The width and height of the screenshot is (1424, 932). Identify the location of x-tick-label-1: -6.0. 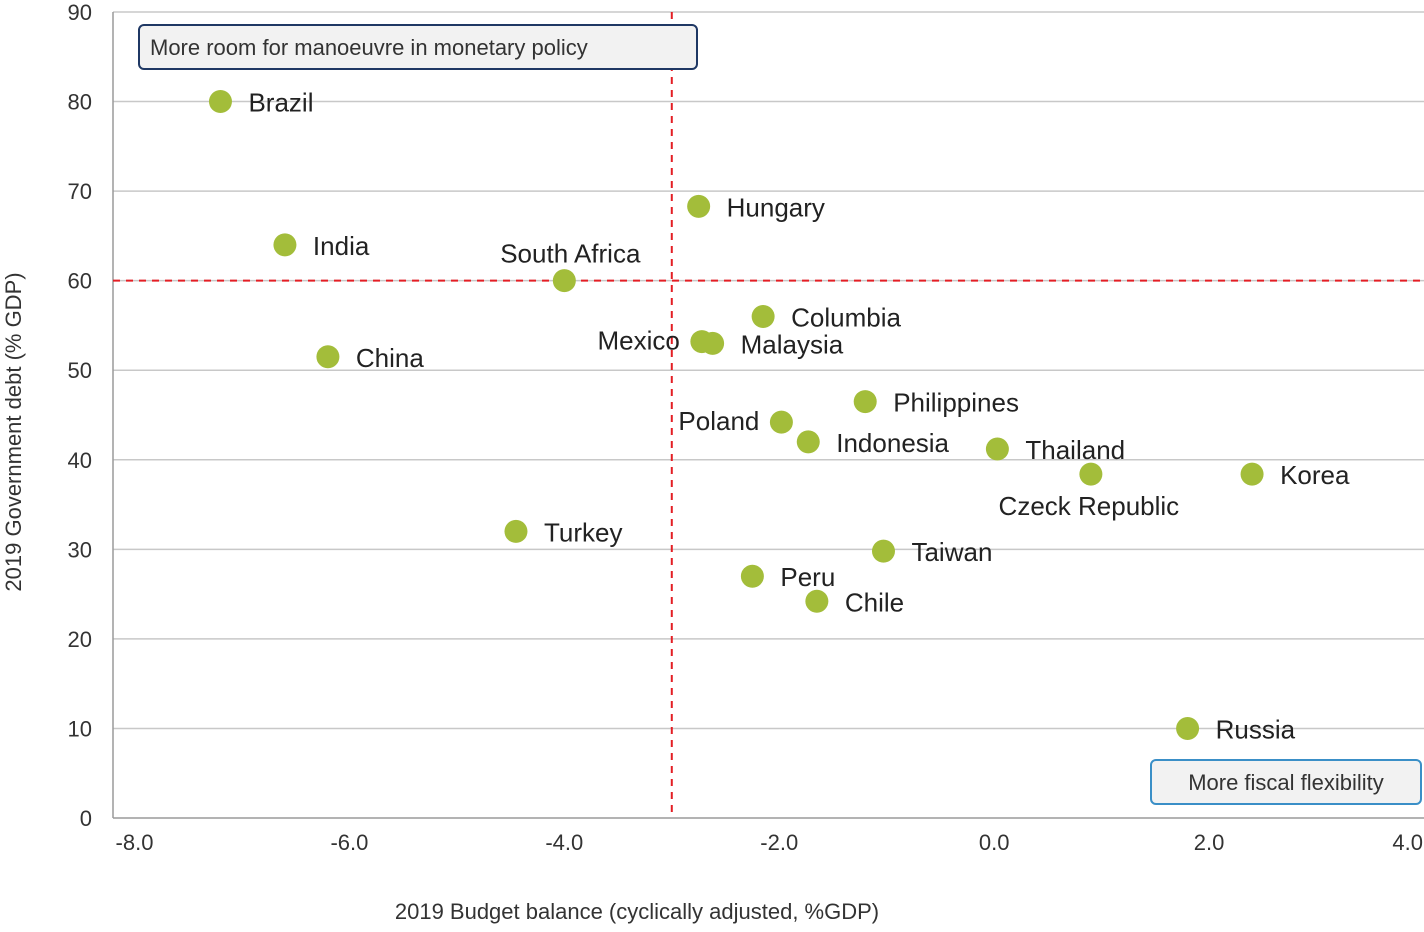
(349, 842).